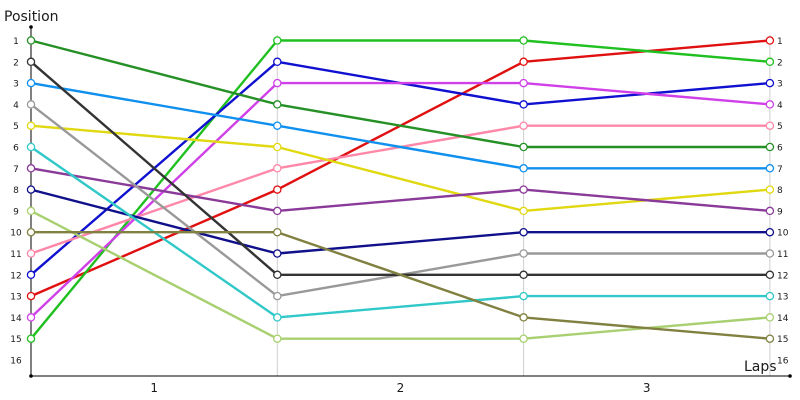 The height and width of the screenshot is (400, 800). I want to click on y-tick-label: 1, so click(16, 42).